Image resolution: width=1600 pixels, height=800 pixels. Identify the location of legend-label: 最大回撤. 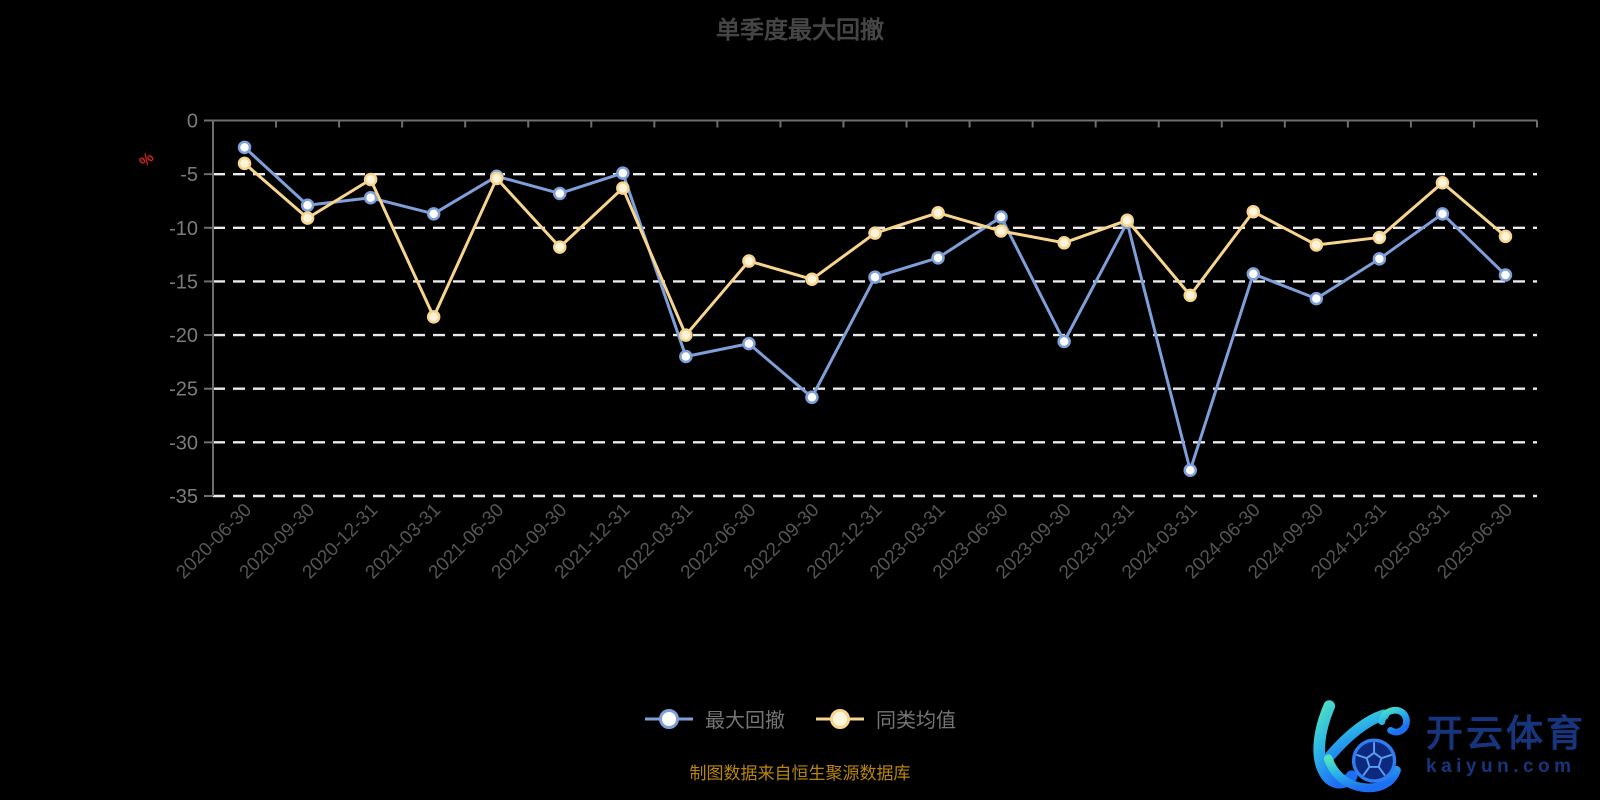
(745, 721).